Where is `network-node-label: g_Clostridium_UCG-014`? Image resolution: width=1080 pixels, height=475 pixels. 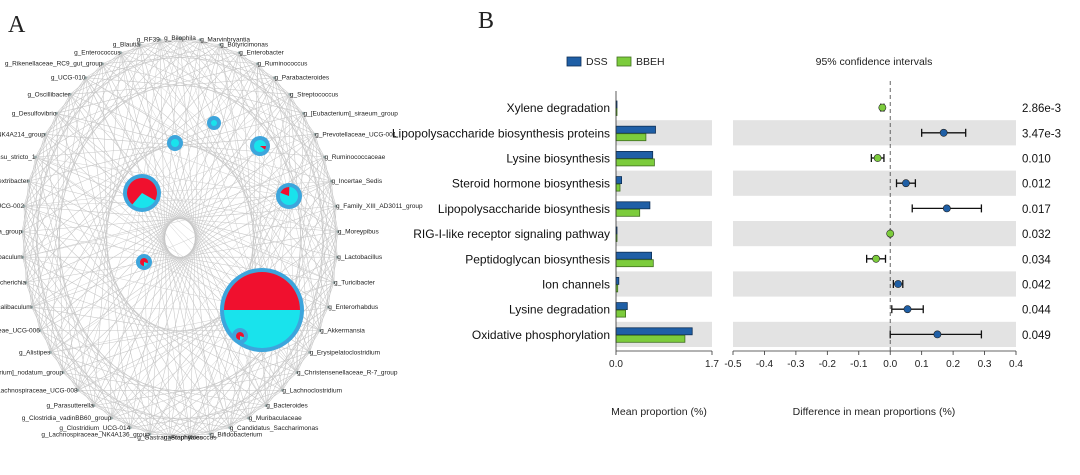
network-node-label: g_Clostridium_UCG-014 is located at coordinates (94, 428).